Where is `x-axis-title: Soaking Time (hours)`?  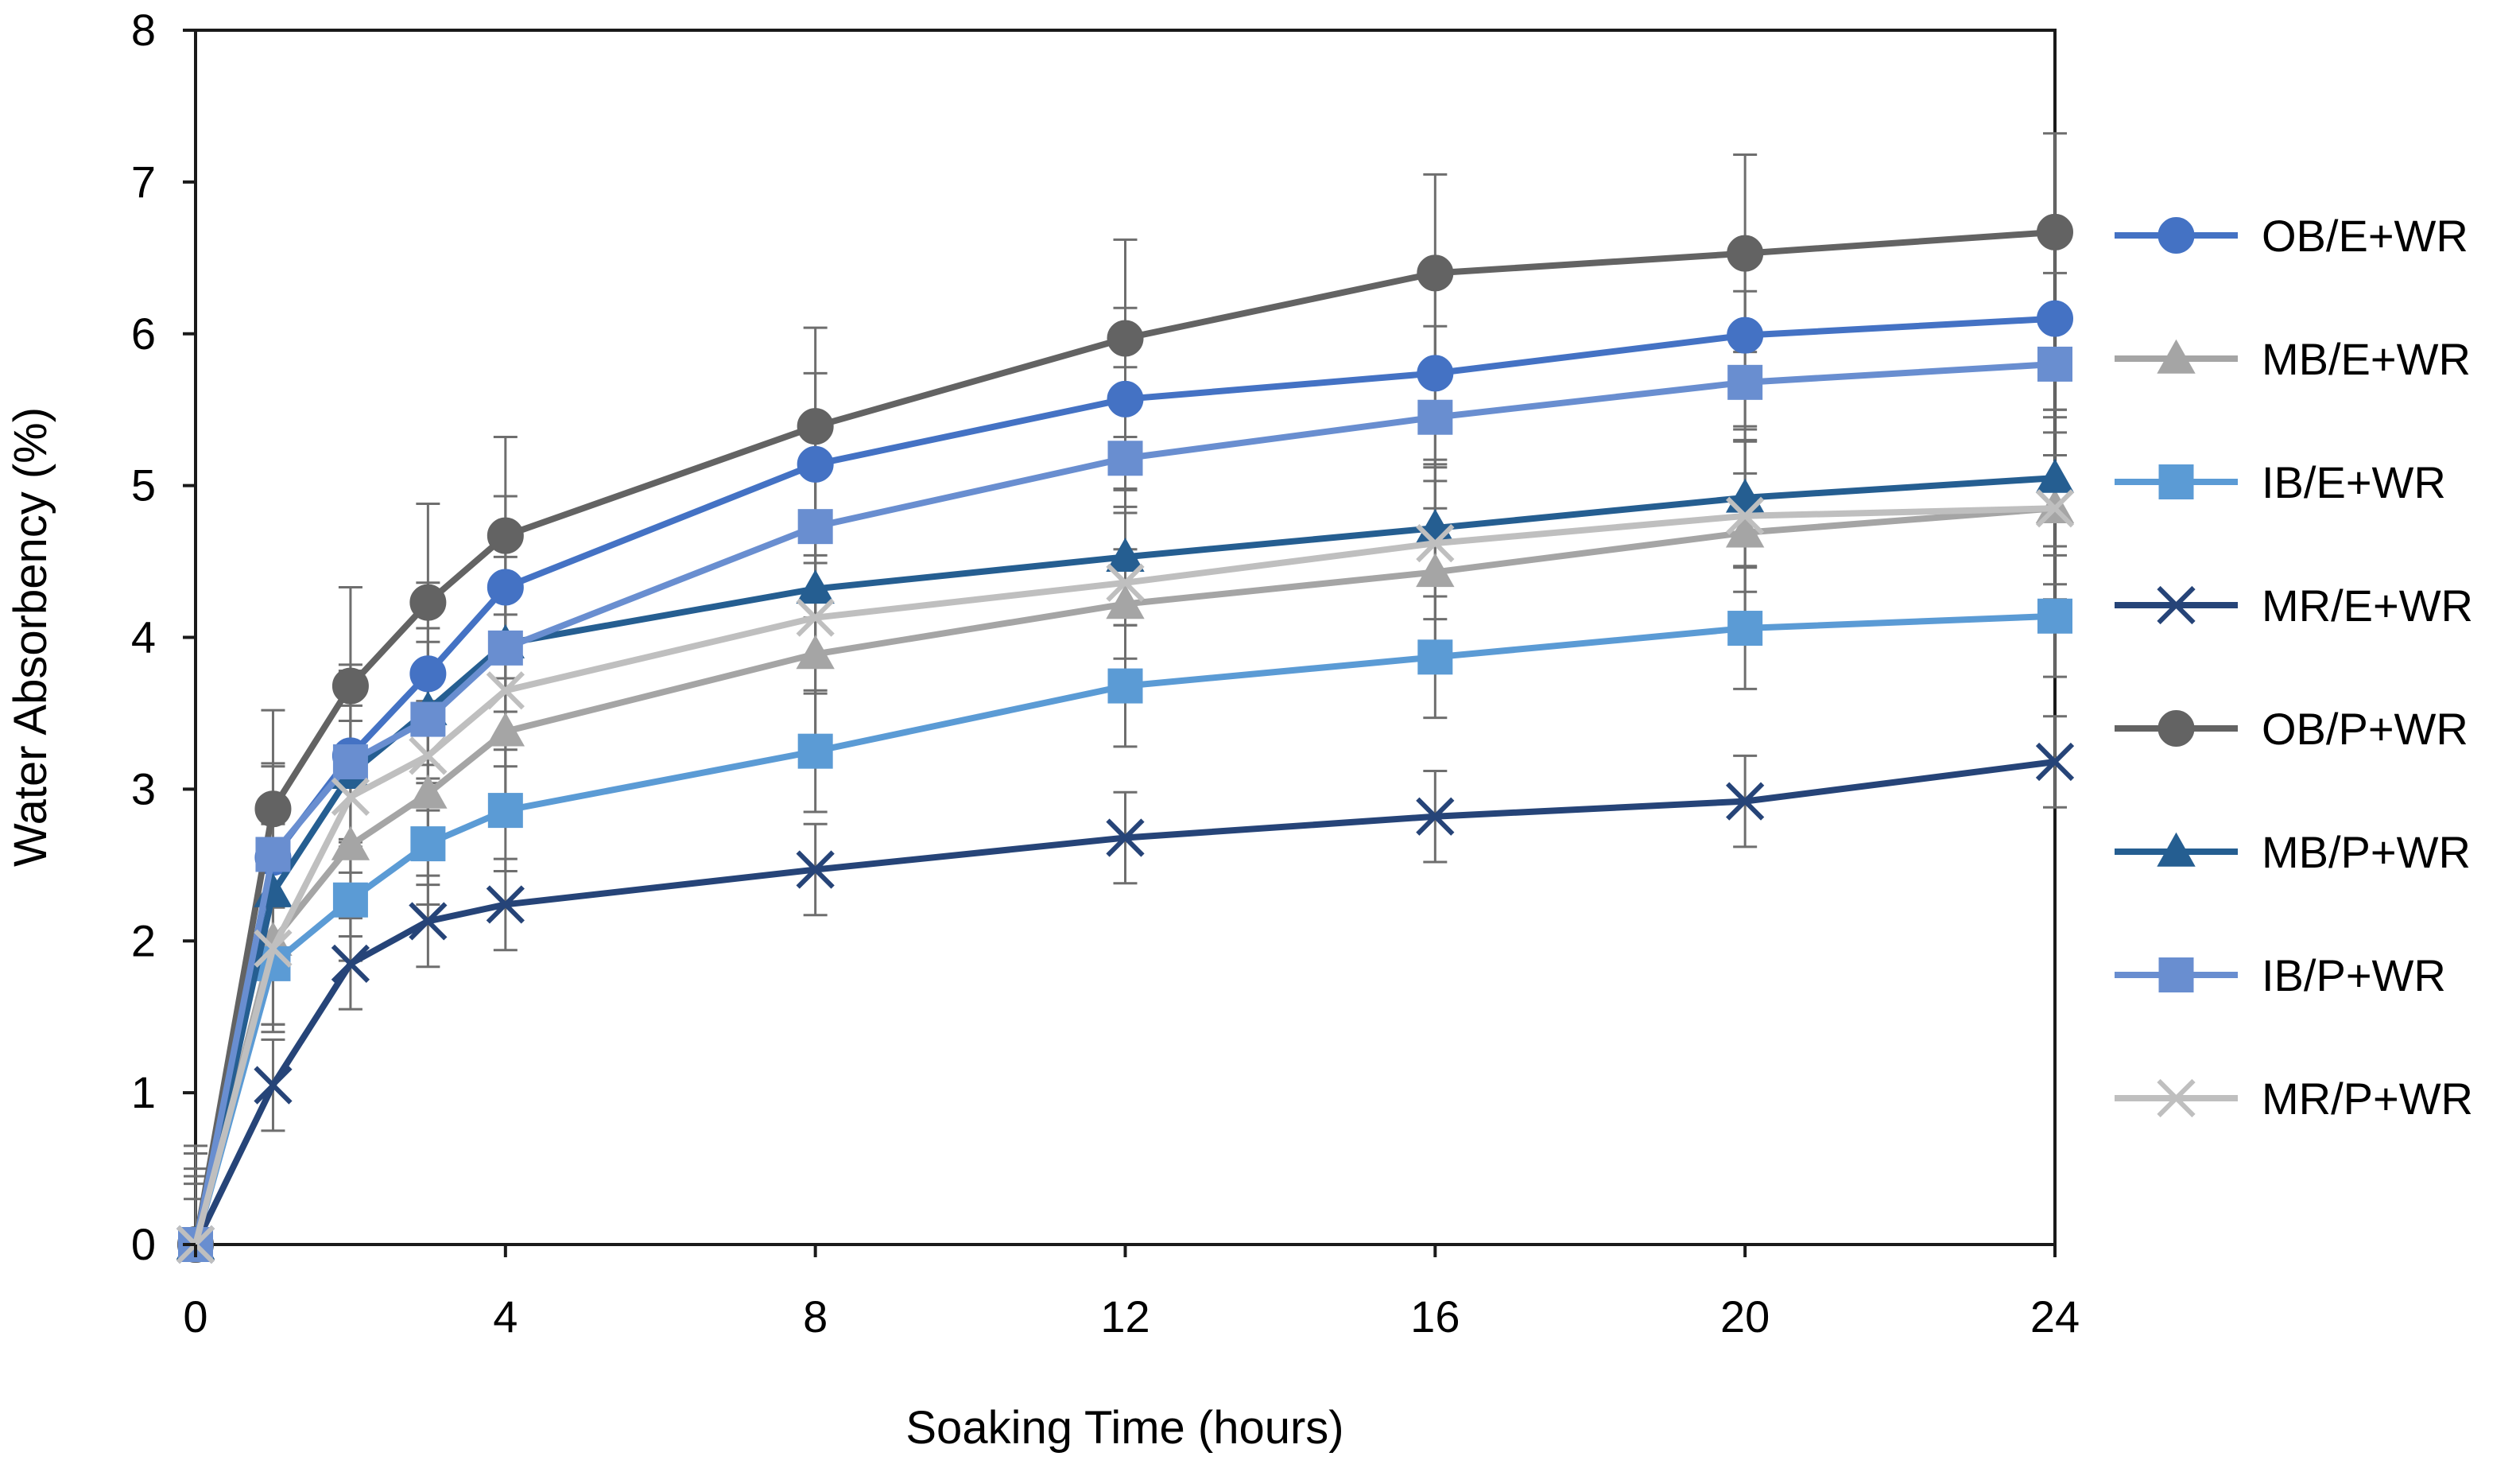 x-axis-title: Soaking Time (hours) is located at coordinates (1124, 1428).